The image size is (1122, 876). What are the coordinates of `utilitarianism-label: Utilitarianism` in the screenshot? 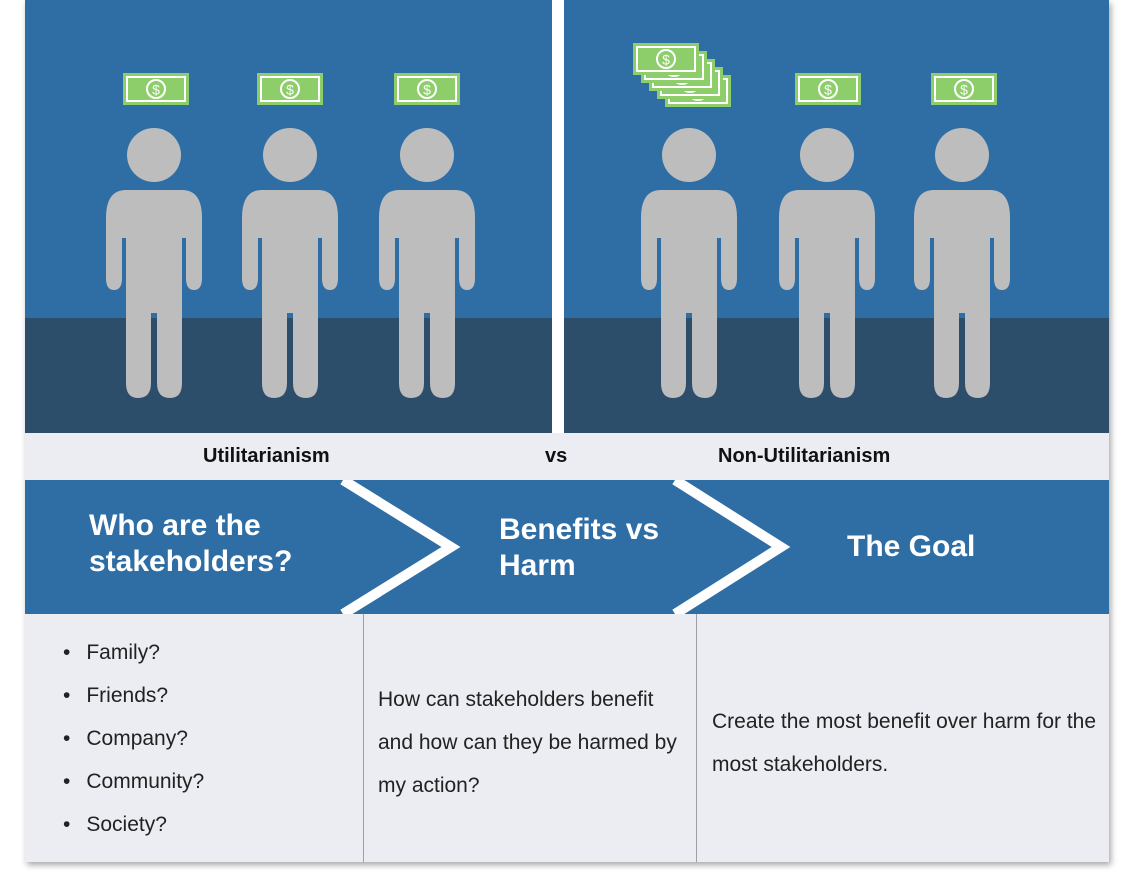 It's located at (266, 456).